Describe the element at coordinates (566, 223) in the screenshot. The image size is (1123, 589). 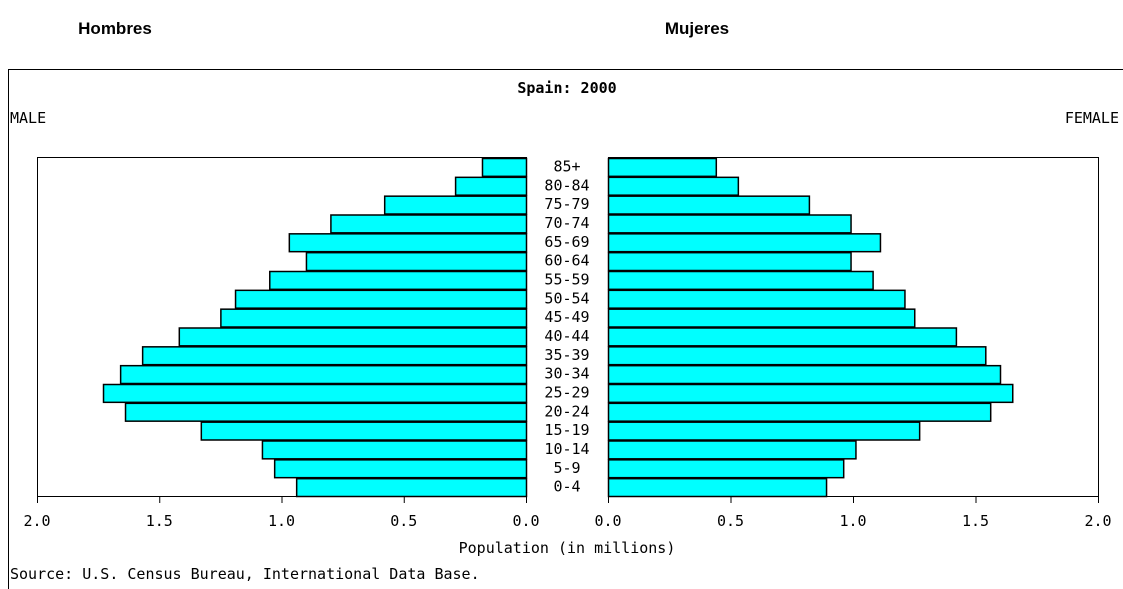
I see `age-label: 70-74` at that location.